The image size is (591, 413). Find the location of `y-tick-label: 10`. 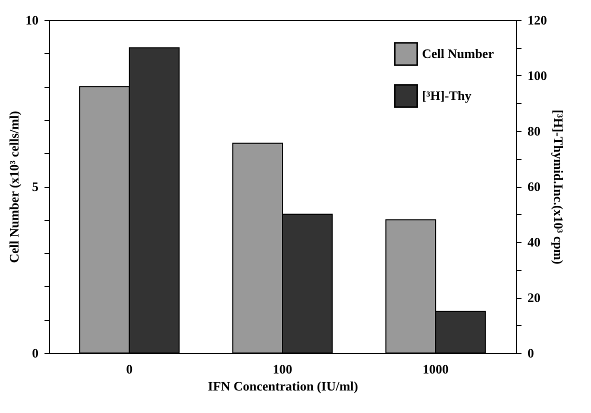

y-tick-label: 10 is located at coordinates (32, 20).